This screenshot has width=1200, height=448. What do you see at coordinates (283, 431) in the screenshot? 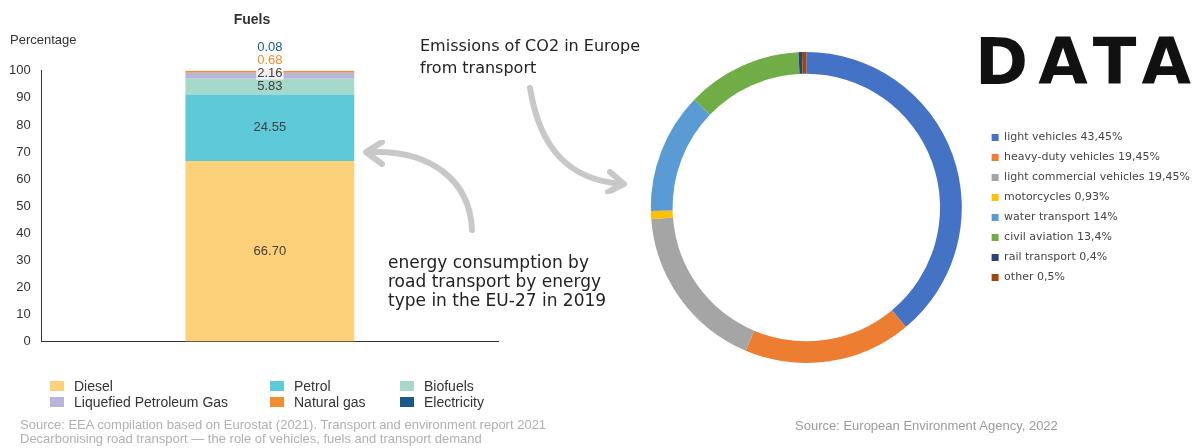
I see `source-note: Source: EEA compilation based on Eurostat (2021). Transport and environment report 2021 Decarbonising road transport — the role of vehicles, fuels and transport demand` at bounding box center [283, 431].